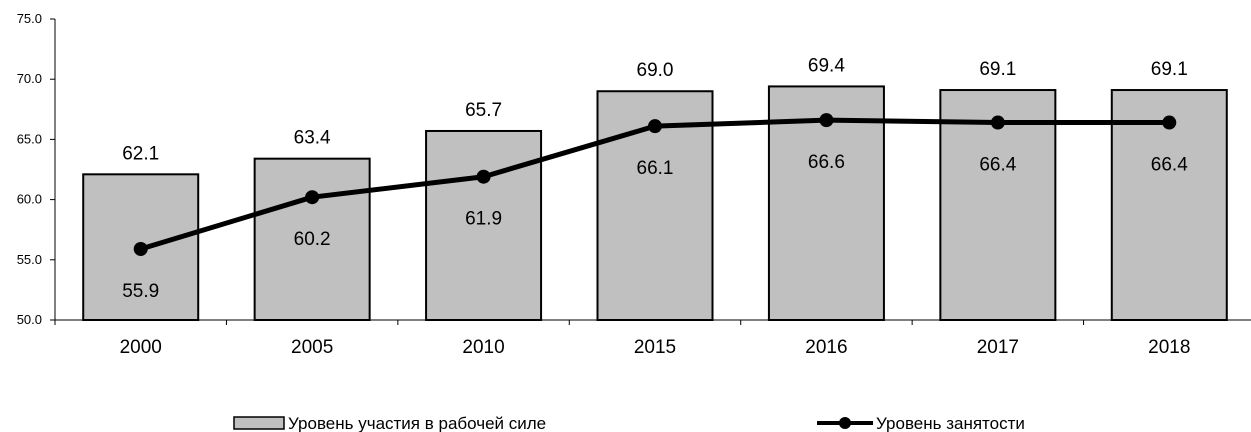  Describe the element at coordinates (140, 248) in the screenshot. I see `employment-point-2000` at that location.